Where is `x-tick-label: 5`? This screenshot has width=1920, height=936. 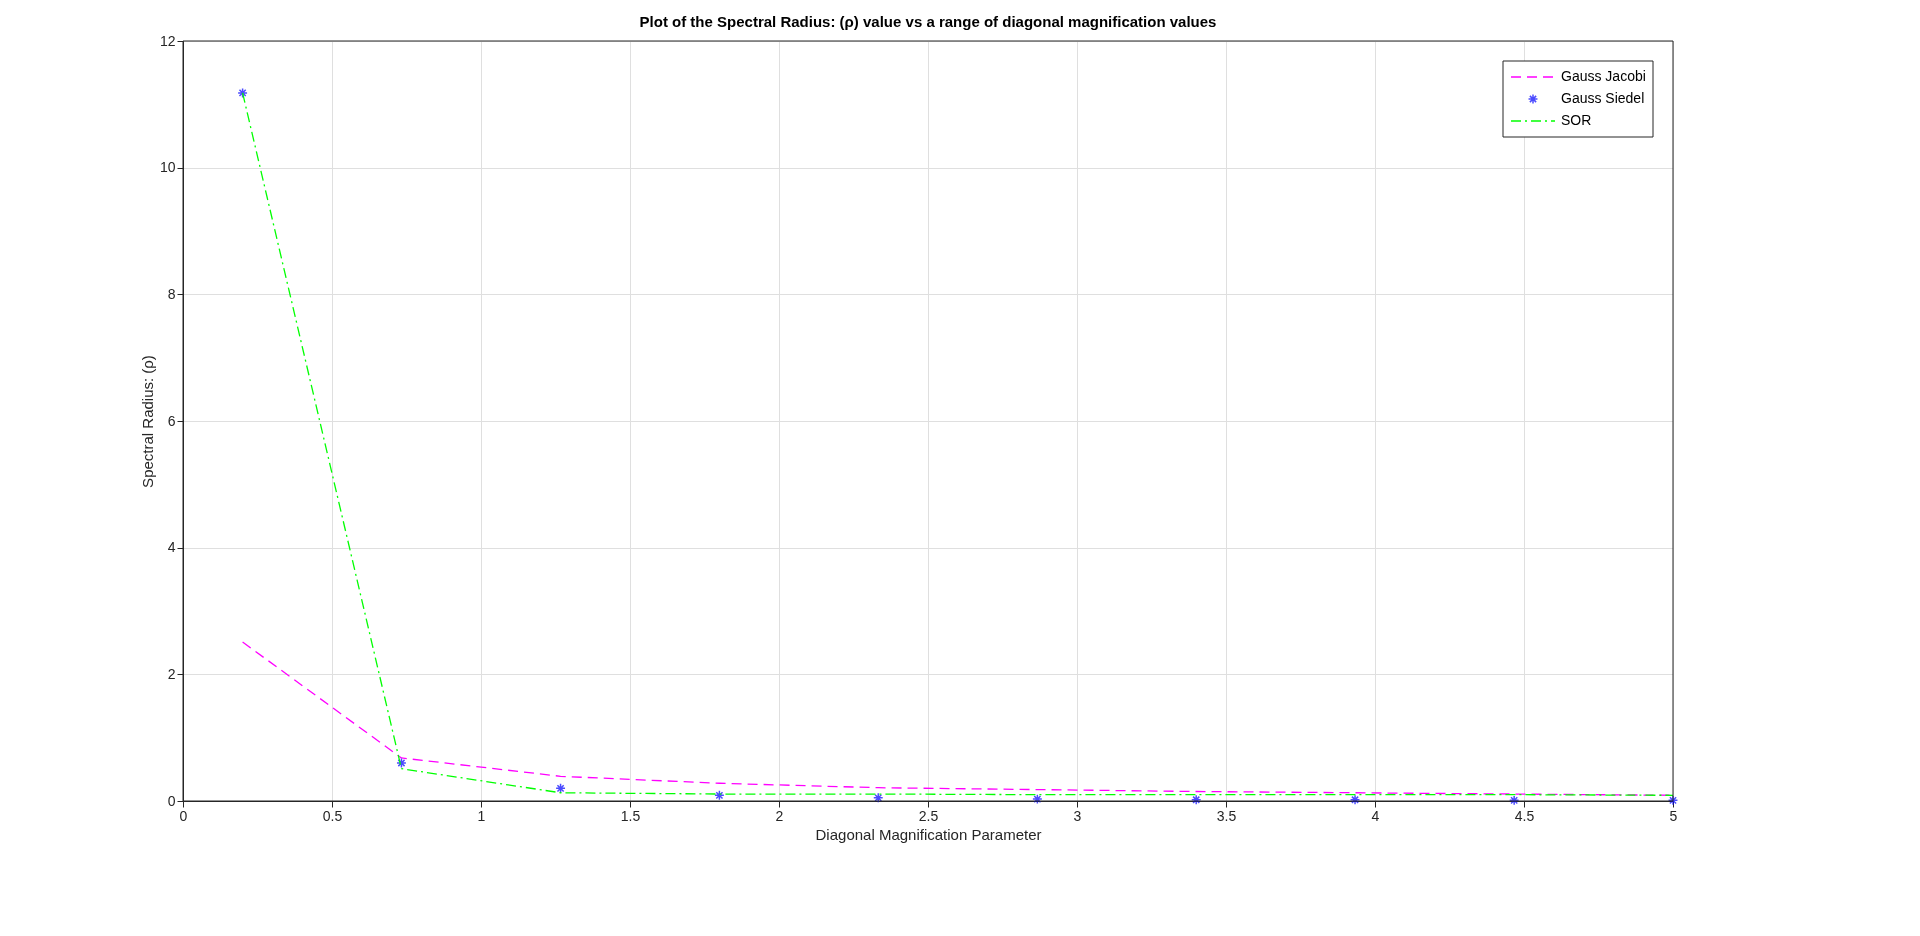 x-tick-label: 5 is located at coordinates (1673, 815).